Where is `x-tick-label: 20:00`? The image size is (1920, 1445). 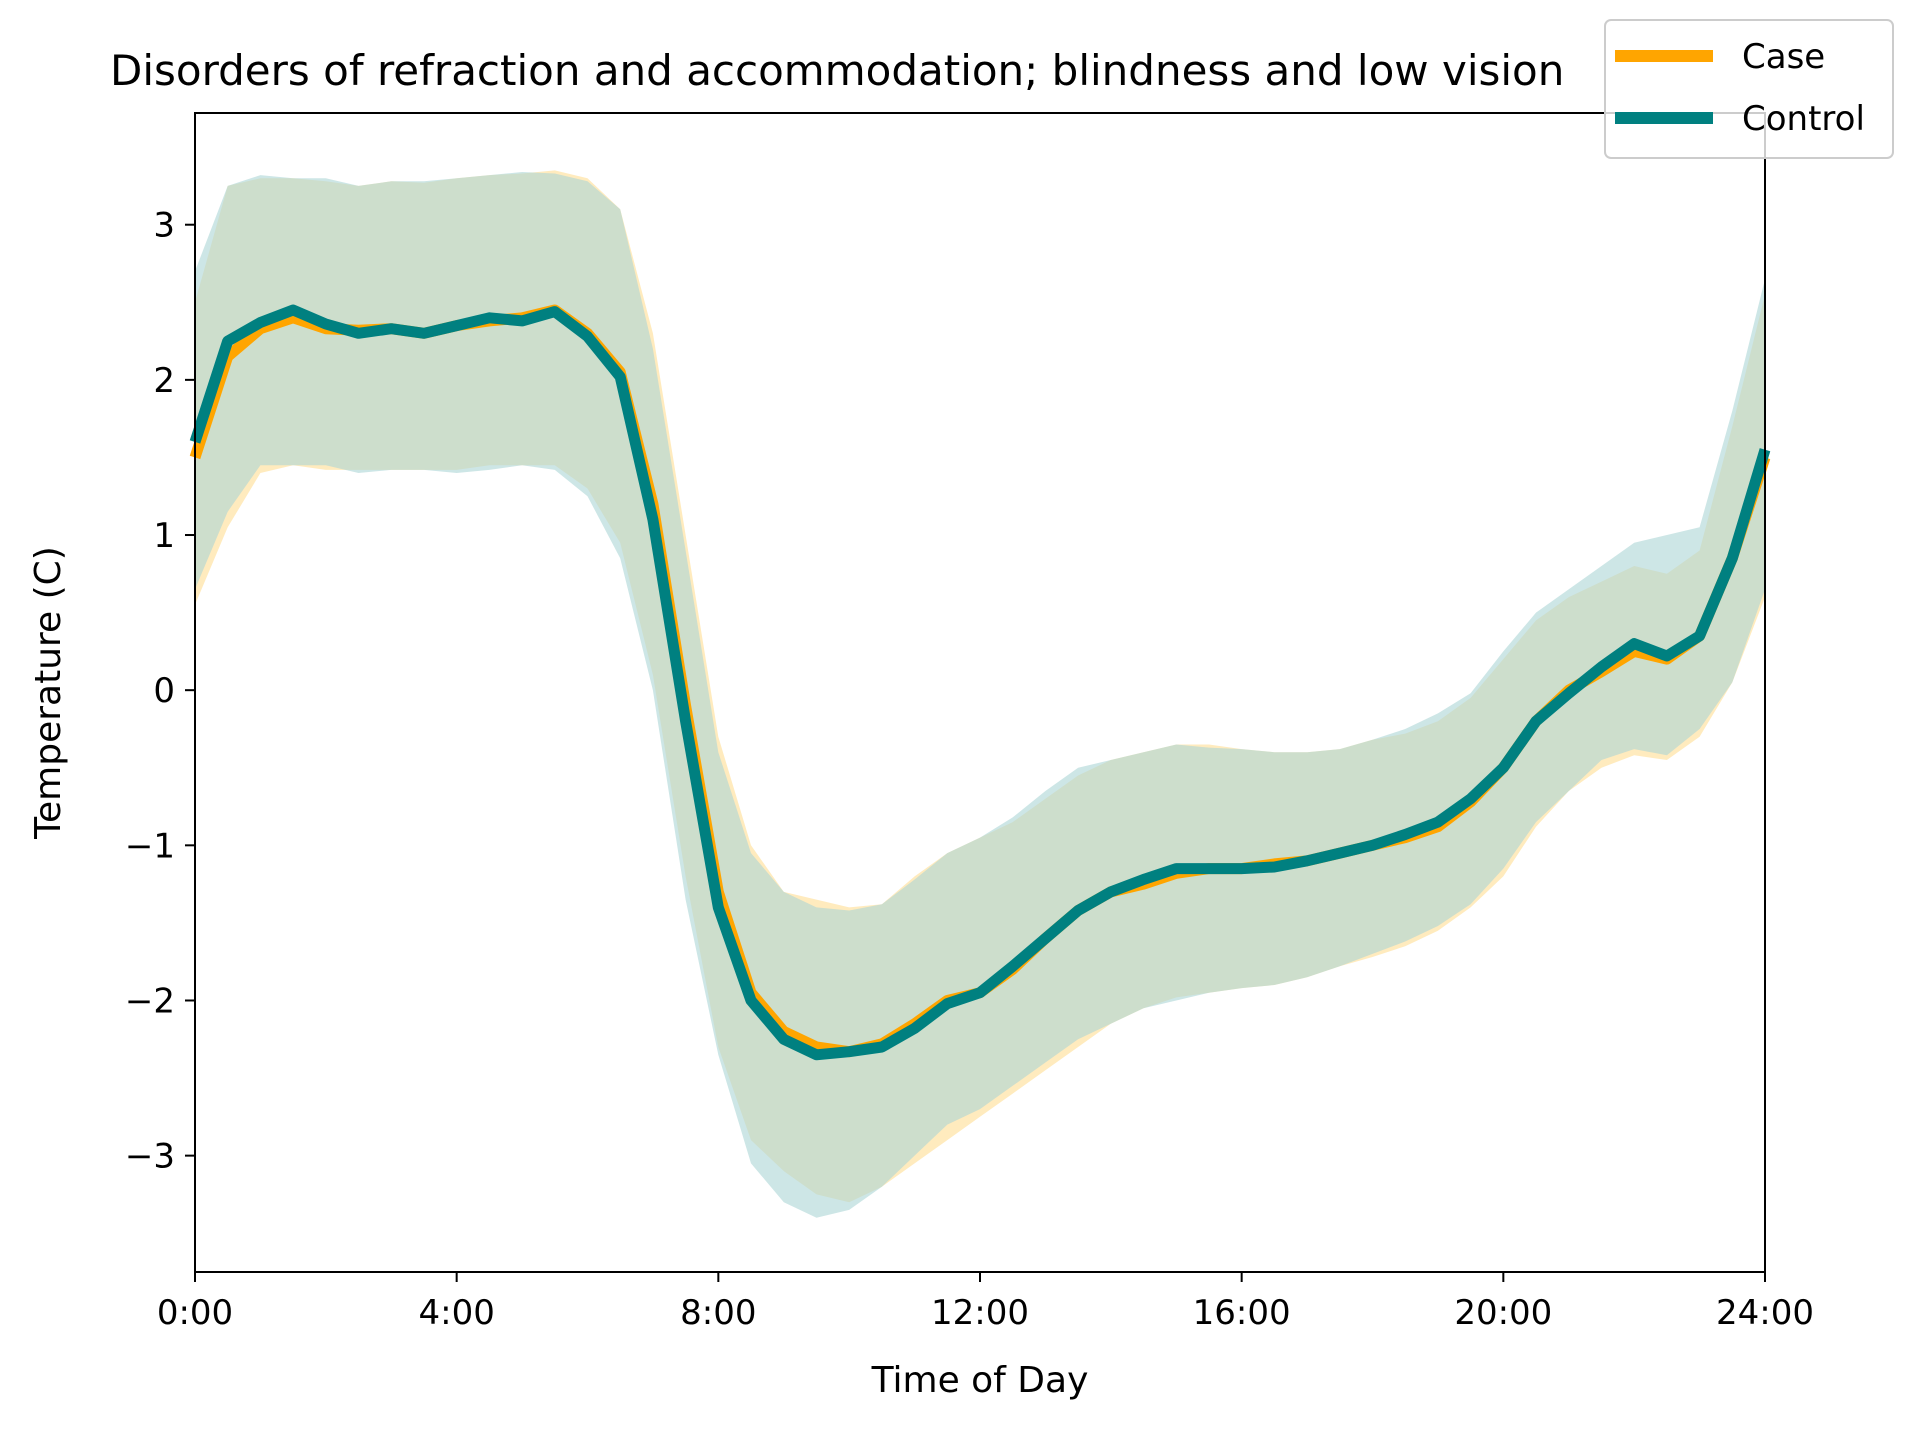 x-tick-label: 20:00 is located at coordinates (1503, 1313).